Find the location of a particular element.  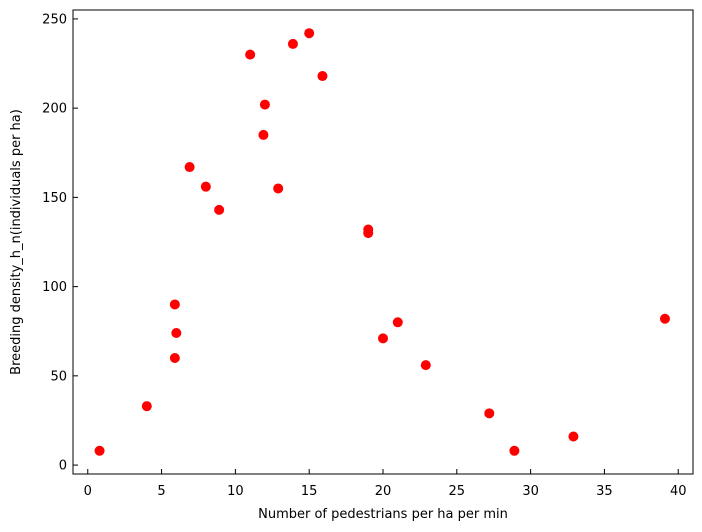

y-tick-label: 250 is located at coordinates (54, 19).